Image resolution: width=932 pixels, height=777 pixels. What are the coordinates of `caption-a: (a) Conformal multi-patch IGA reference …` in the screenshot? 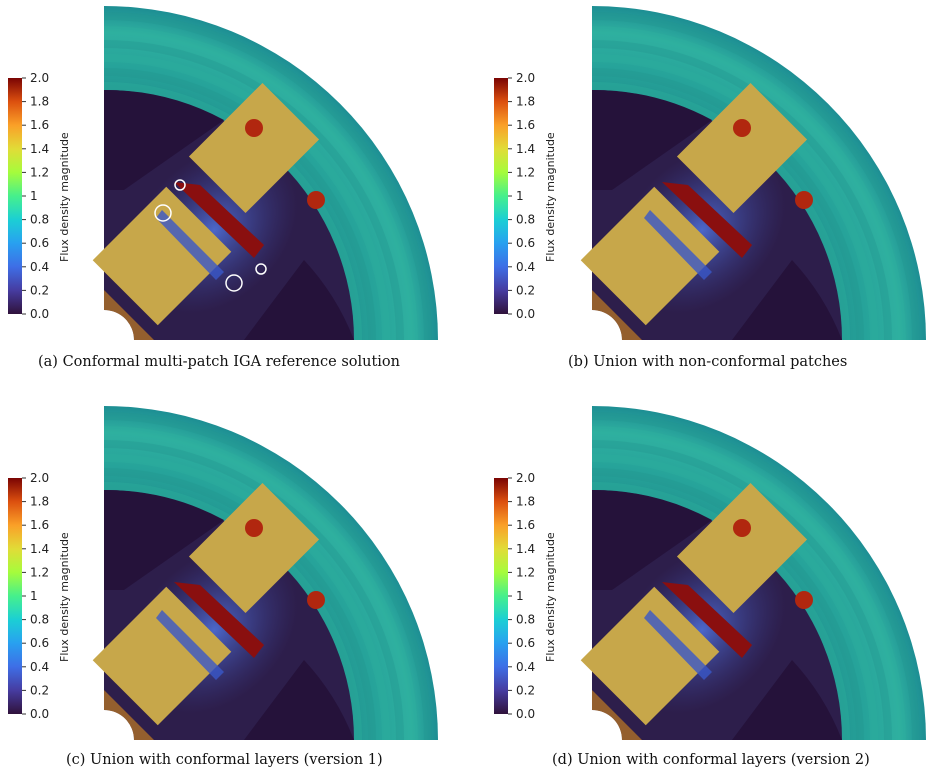 It's located at (219, 362).